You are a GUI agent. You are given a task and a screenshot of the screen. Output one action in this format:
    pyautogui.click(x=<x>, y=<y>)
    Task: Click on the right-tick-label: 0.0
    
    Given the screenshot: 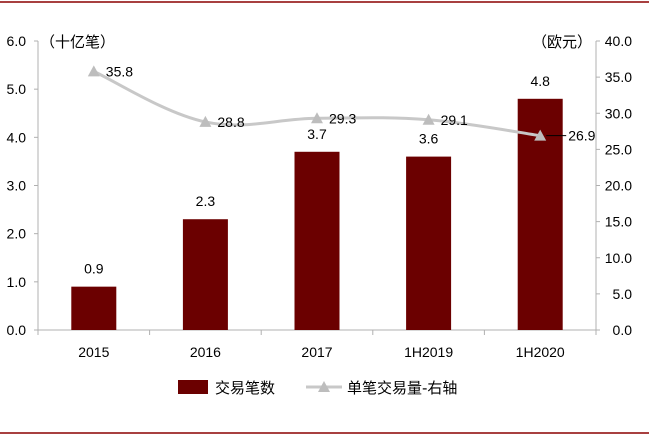 What is the action you would take?
    pyautogui.click(x=623, y=330)
    